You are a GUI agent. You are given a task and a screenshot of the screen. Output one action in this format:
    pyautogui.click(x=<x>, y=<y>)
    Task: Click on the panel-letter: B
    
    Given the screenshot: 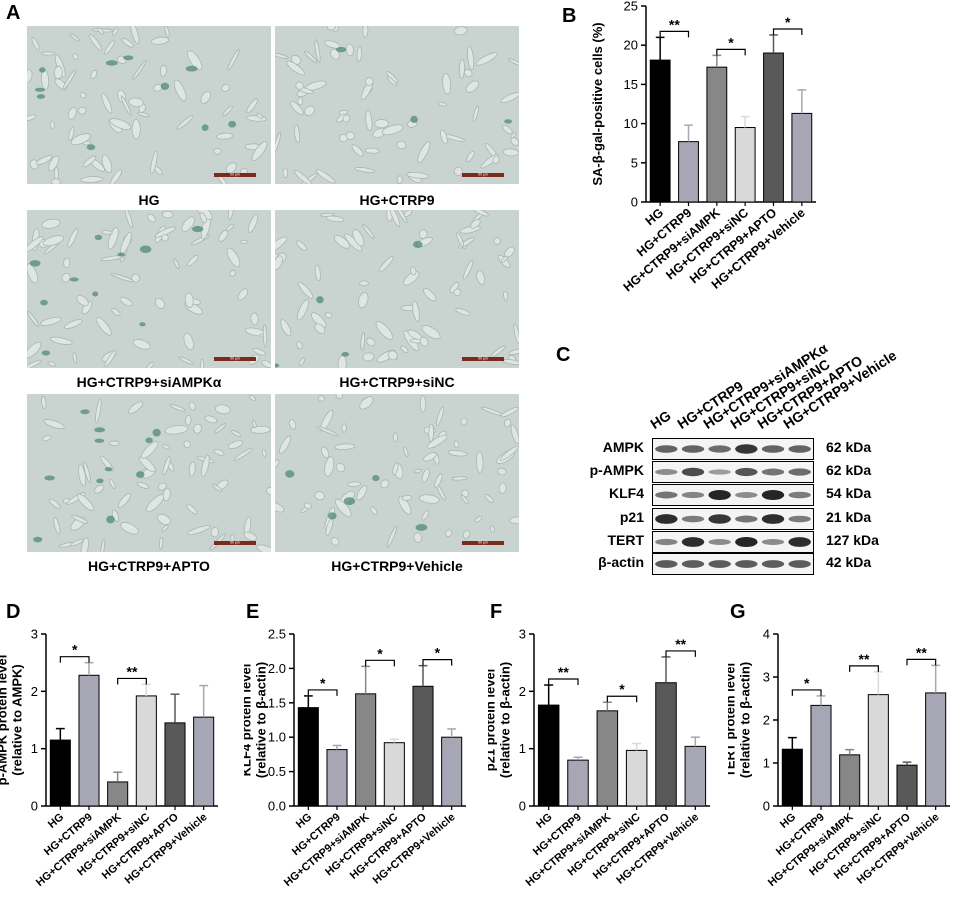 What is the action you would take?
    pyautogui.click(x=569, y=16)
    